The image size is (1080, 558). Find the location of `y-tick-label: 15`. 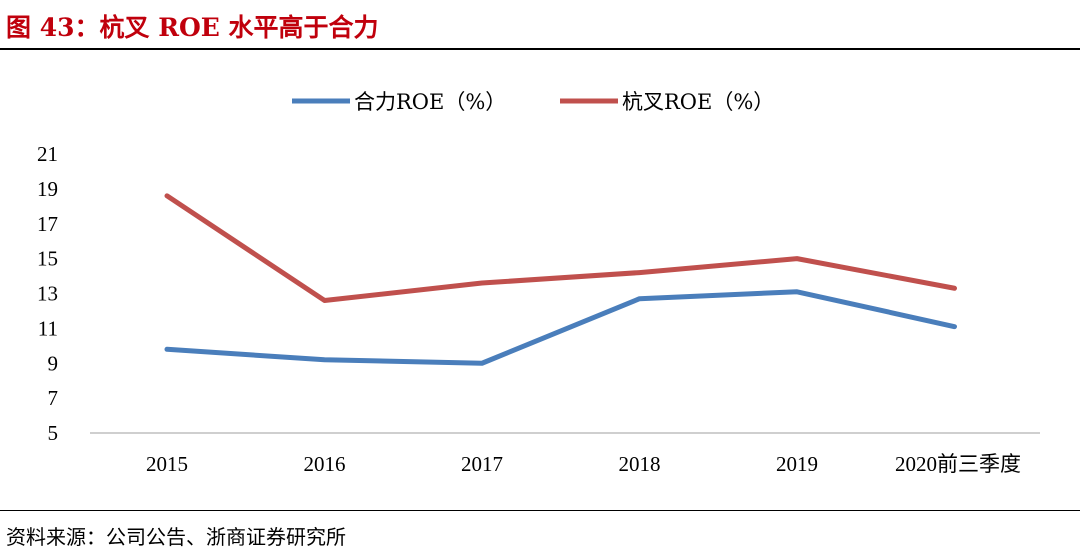

y-tick-label: 15 is located at coordinates (47, 259).